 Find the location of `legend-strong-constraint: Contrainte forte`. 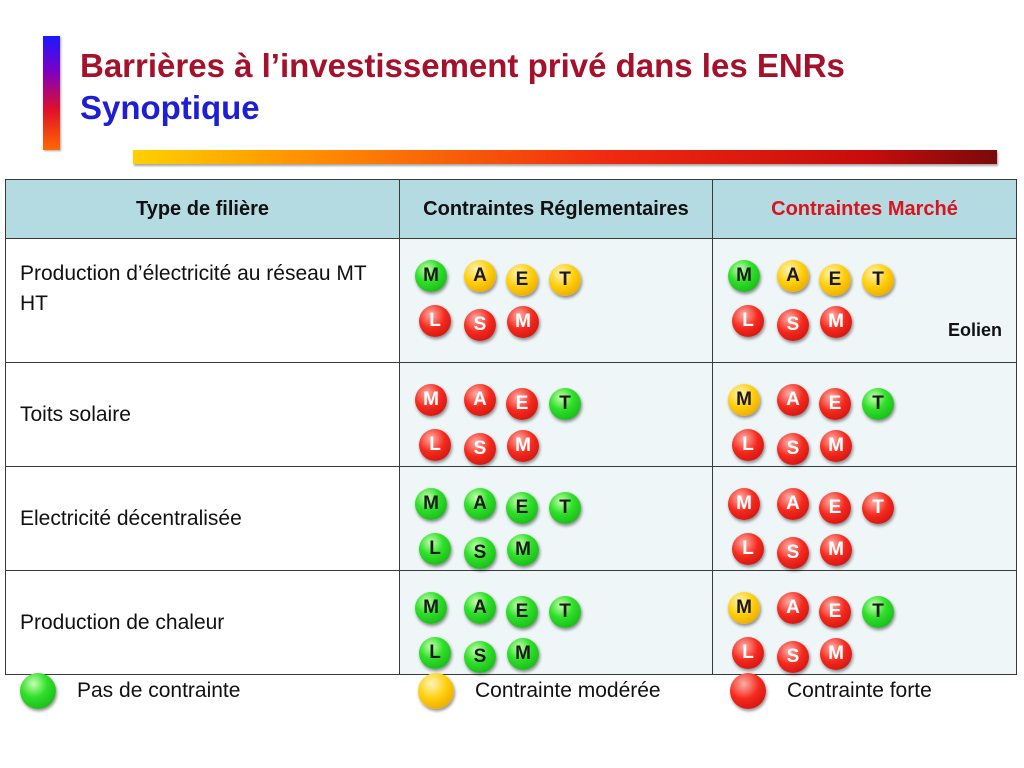

legend-strong-constraint: Contrainte forte is located at coordinates (831, 691).